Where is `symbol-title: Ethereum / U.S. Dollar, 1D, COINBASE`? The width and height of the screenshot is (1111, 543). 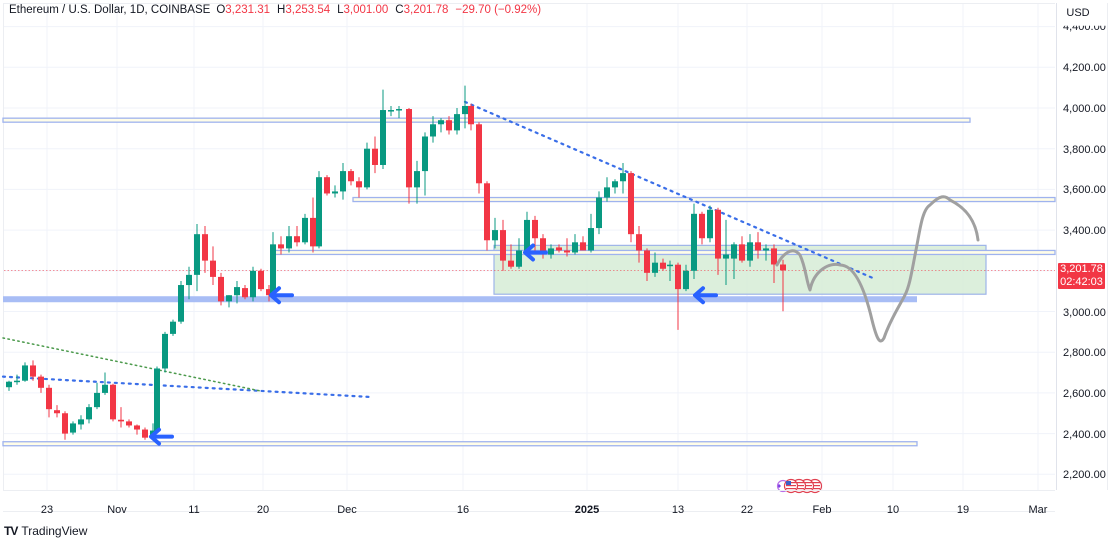
symbol-title: Ethereum / U.S. Dollar, 1D, COINBASE is located at coordinates (110, 10).